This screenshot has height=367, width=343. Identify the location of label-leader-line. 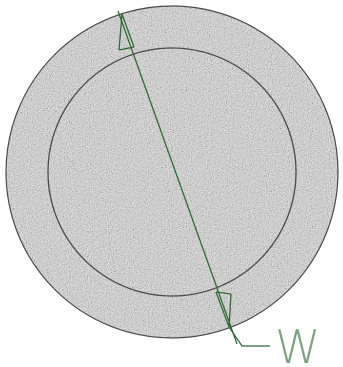
(249, 336).